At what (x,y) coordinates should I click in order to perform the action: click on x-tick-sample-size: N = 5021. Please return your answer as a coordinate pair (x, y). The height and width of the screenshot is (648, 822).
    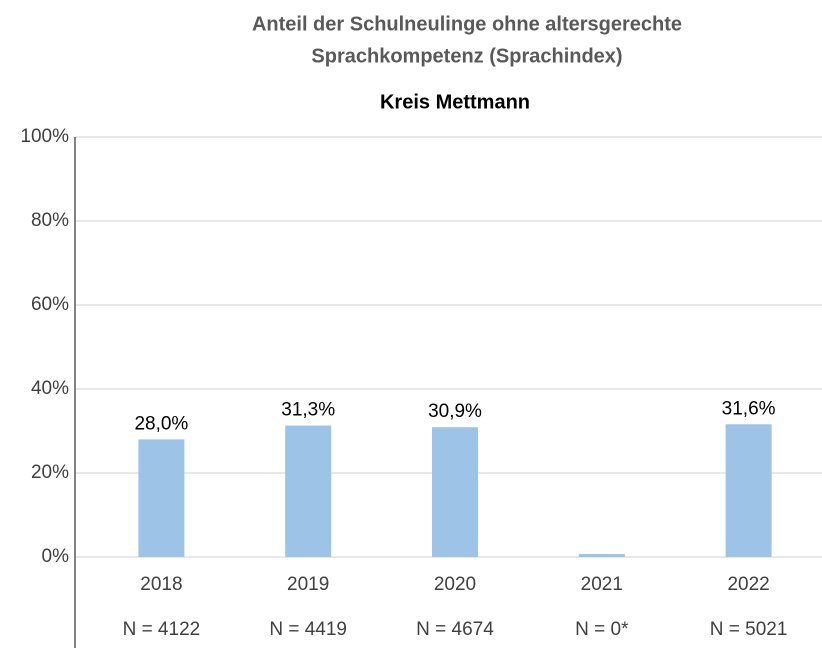
    Looking at the image, I should click on (749, 629).